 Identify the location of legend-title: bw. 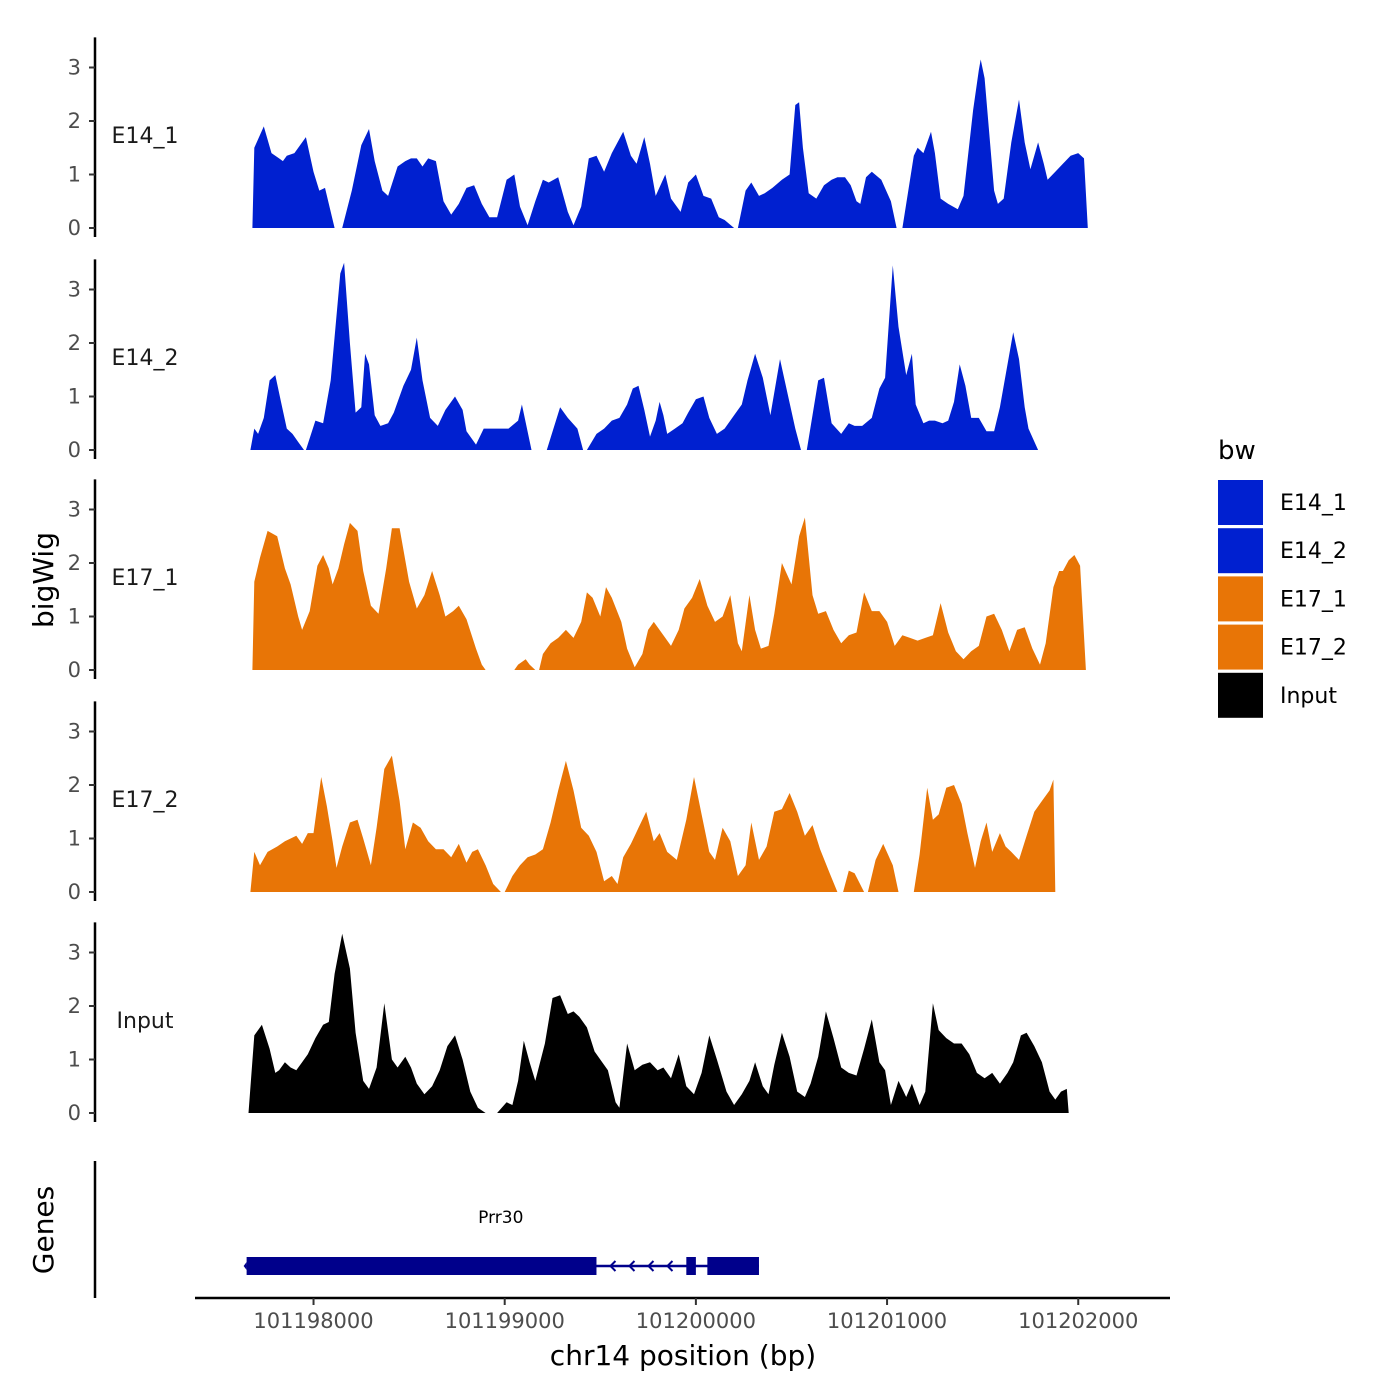
(1237, 451).